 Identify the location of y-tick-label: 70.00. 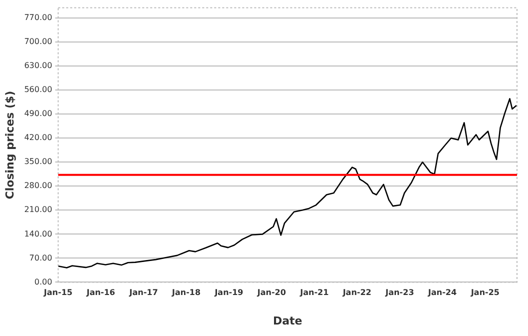
(40, 257).